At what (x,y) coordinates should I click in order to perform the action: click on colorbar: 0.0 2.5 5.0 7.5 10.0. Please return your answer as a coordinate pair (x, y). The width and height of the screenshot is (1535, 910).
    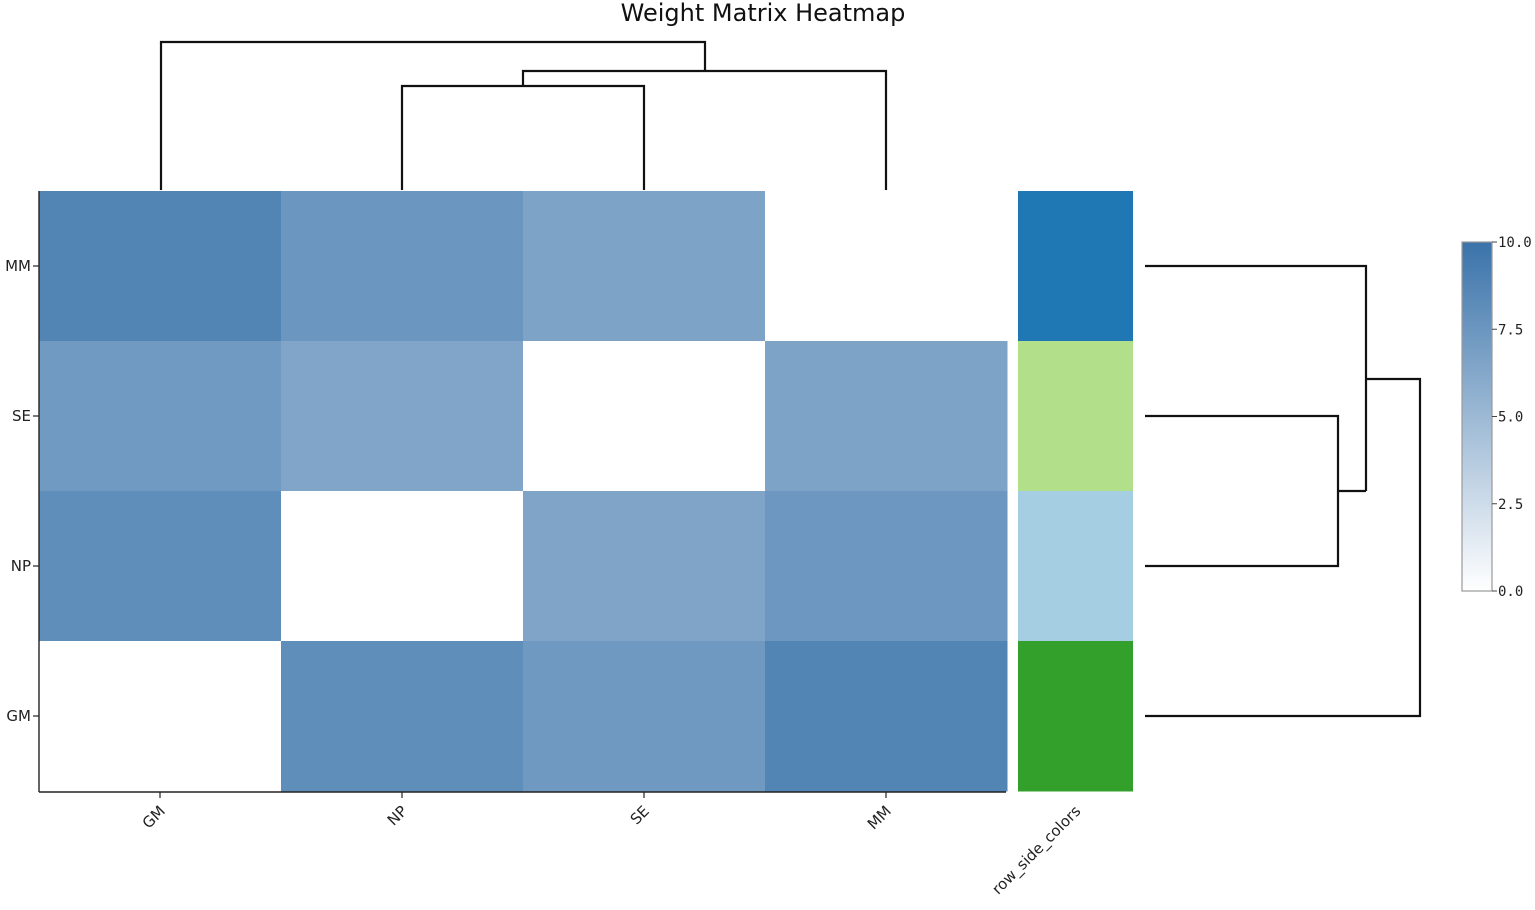
    Looking at the image, I should click on (1496, 417).